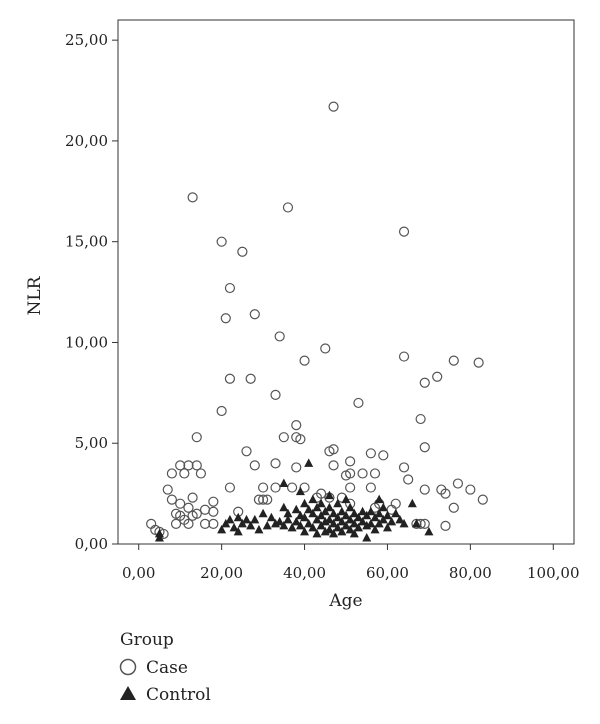 The height and width of the screenshot is (724, 600). I want to click on control-series, so click(294, 500).